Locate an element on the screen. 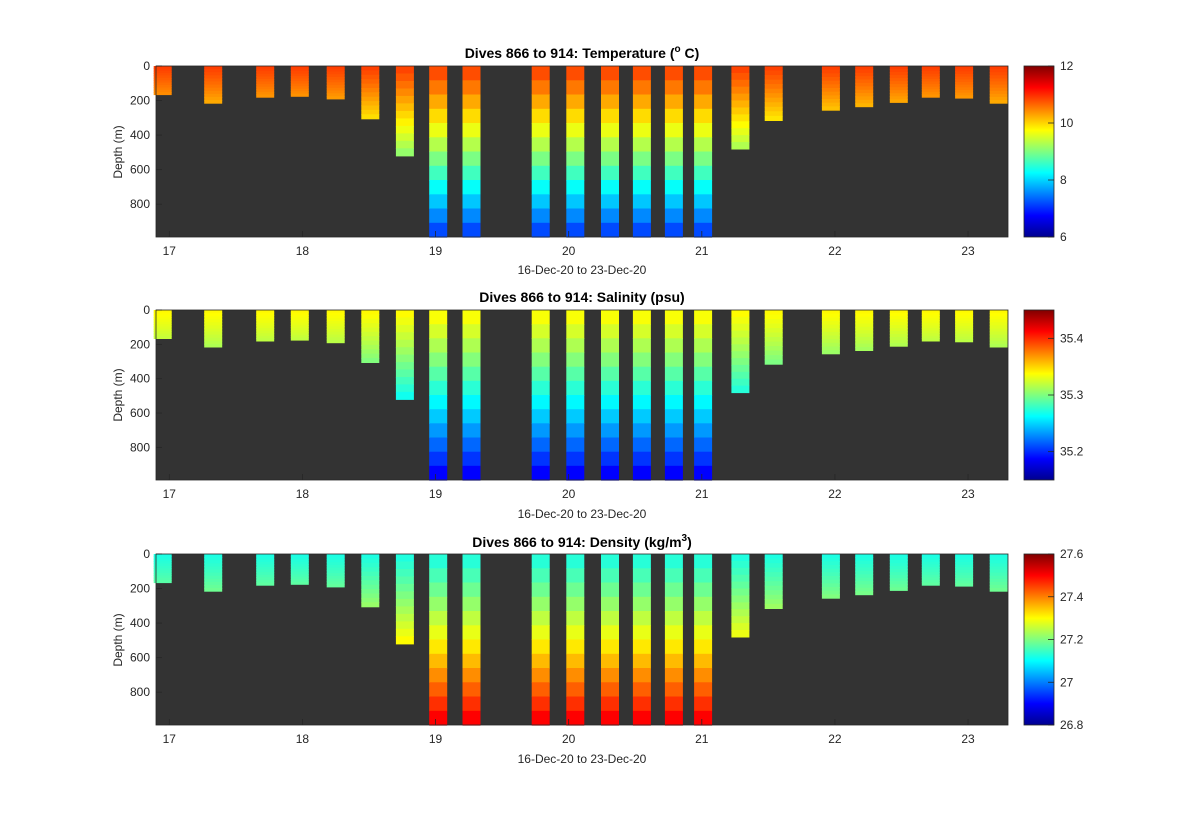 The height and width of the screenshot is (815, 1200). y-axis-label: Depth (m) is located at coordinates (118, 639).